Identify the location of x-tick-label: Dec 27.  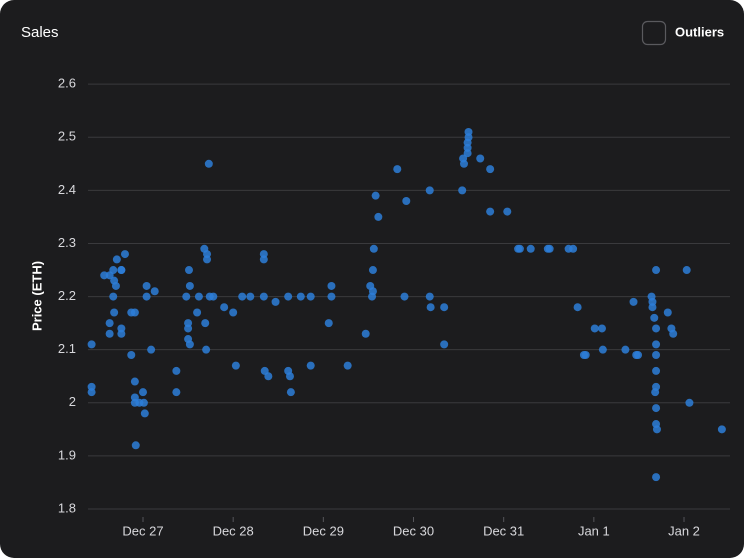
(142, 530).